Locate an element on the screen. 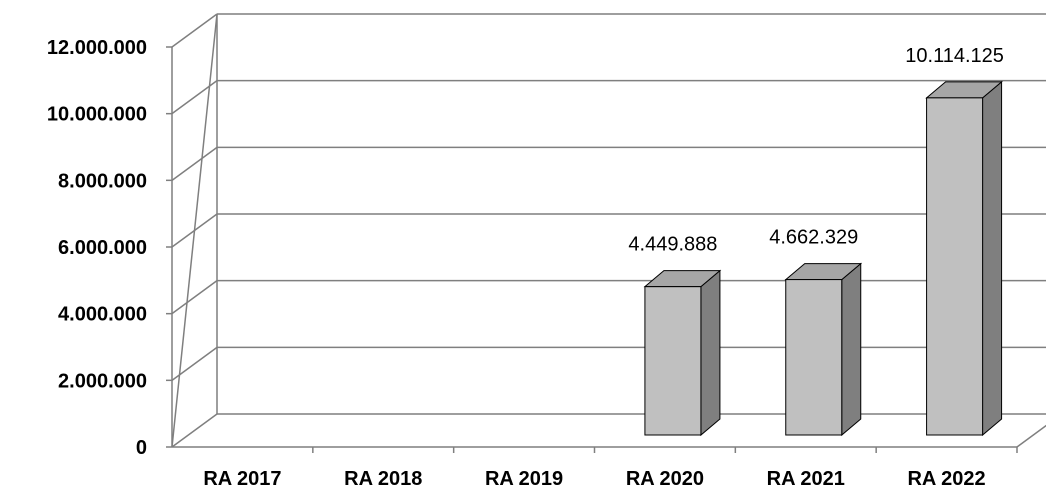  y-tick-label: 2.000.000 is located at coordinates (102, 381).